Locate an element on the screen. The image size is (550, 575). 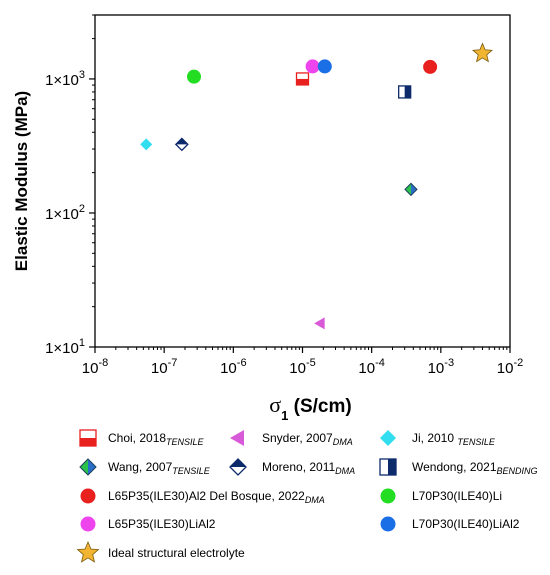
x-tick-label: 10⁻⁷ is located at coordinates (164, 367).